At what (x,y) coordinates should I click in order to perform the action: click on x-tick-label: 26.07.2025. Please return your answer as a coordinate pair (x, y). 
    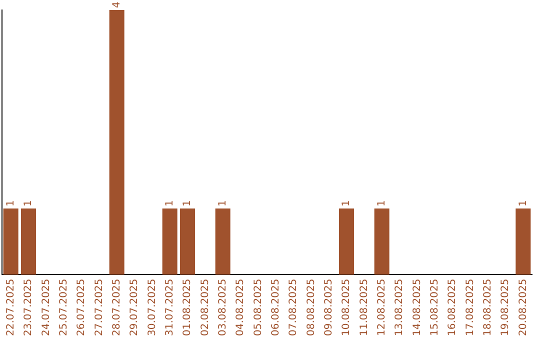
    Looking at the image, I should click on (82, 307).